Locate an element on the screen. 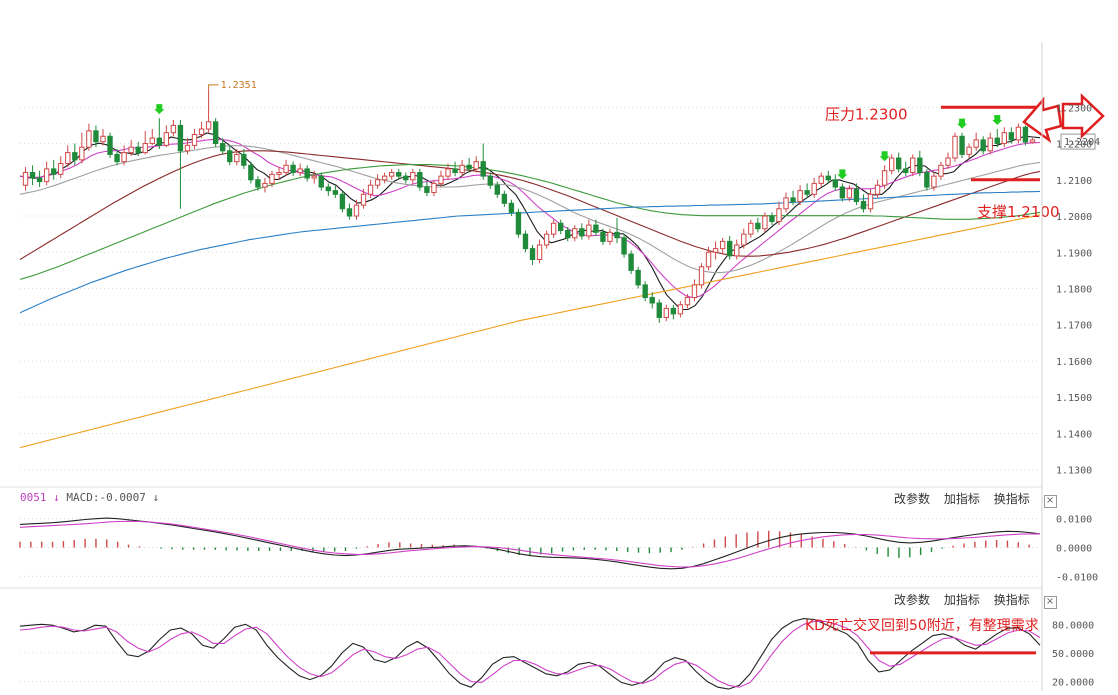  high-label: 1.2351 is located at coordinates (239, 85).